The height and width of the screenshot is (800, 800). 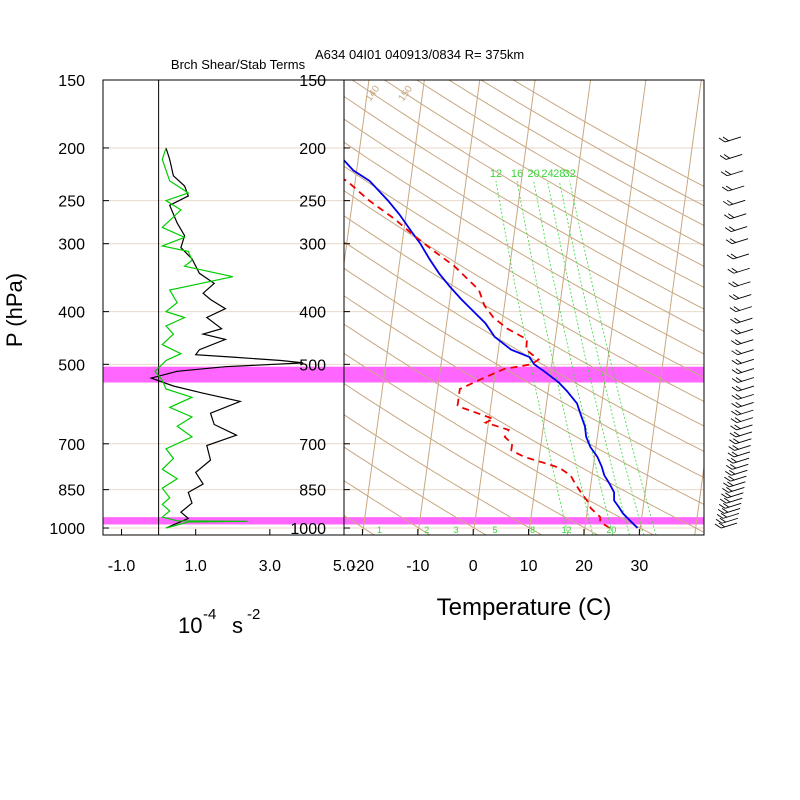 What do you see at coordinates (231, 552) in the screenshot?
I see `left-x-ticks: -1.0 1.0 3.0 5.0` at bounding box center [231, 552].